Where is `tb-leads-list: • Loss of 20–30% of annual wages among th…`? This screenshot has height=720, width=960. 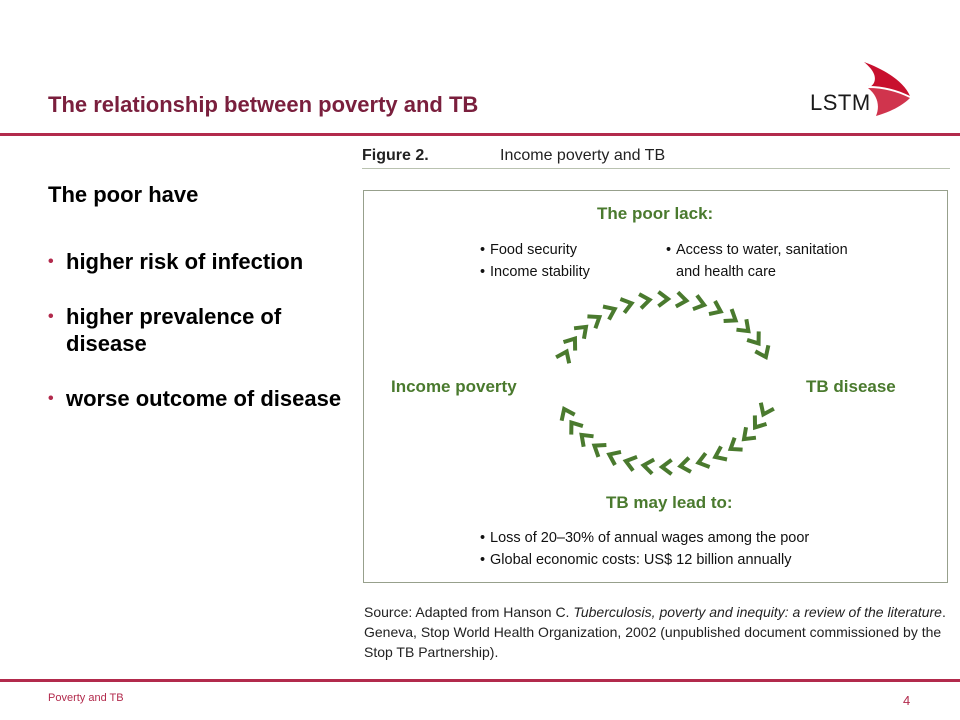
tb-leads-list: • Loss of 20–30% of annual wages among th… is located at coordinates (644, 549).